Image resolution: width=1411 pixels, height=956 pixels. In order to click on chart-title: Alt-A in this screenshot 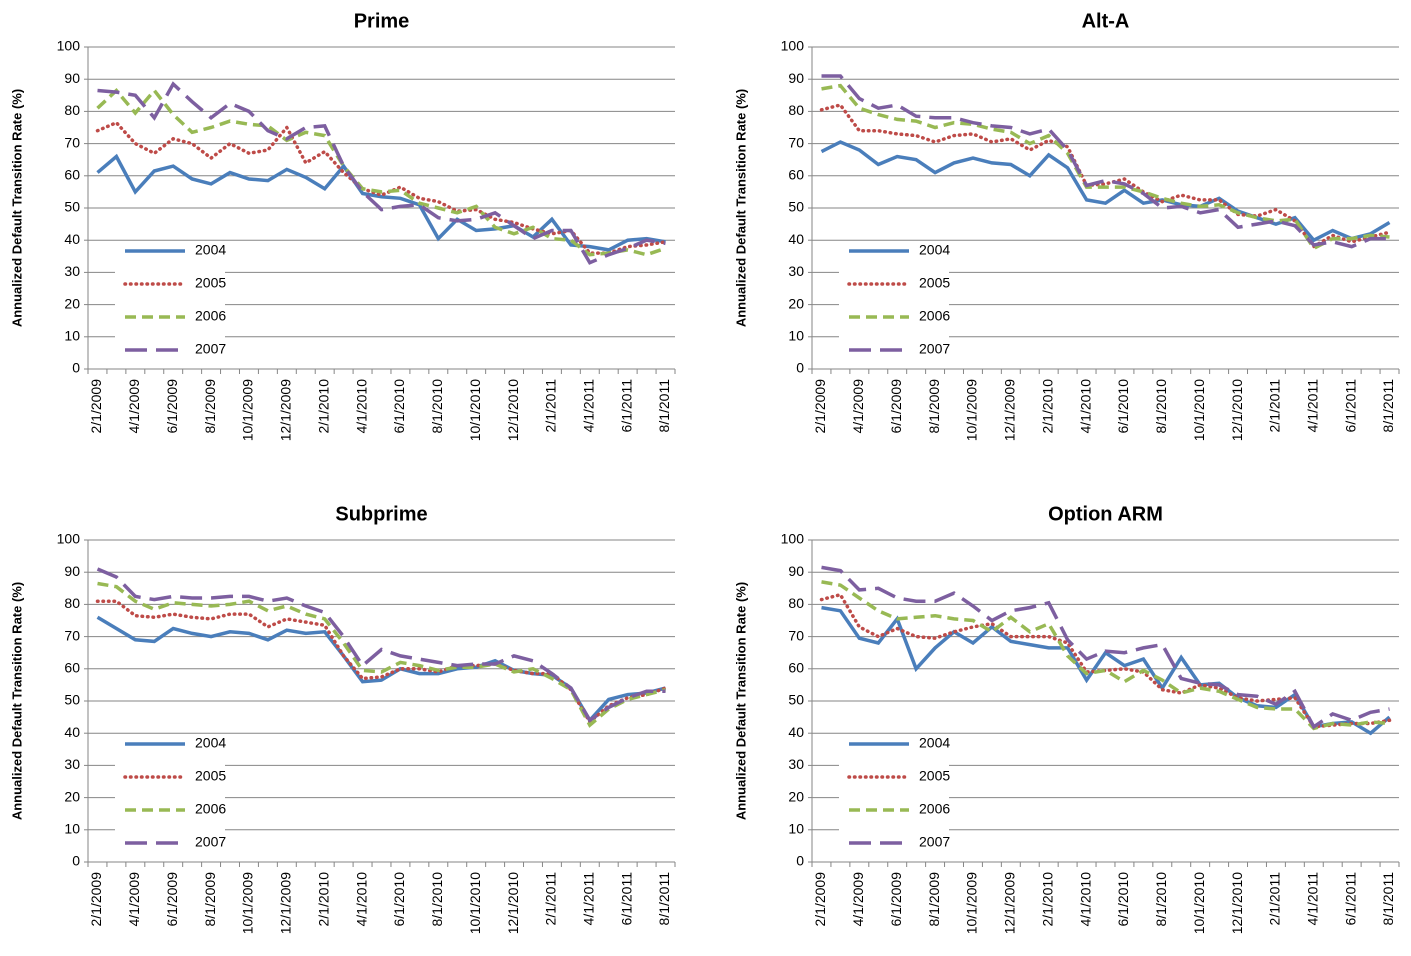, I will do `click(1106, 21)`.